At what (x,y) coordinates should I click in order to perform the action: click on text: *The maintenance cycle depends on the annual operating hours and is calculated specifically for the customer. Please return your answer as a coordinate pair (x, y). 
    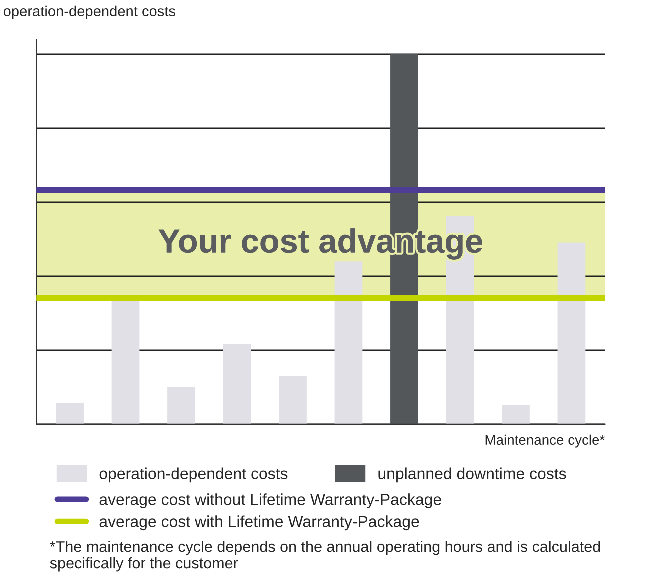
    Looking at the image, I should click on (325, 556).